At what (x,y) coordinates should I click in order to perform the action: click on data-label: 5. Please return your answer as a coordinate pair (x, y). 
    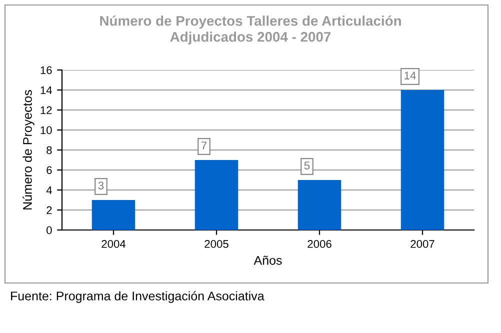
    Looking at the image, I should click on (307, 166).